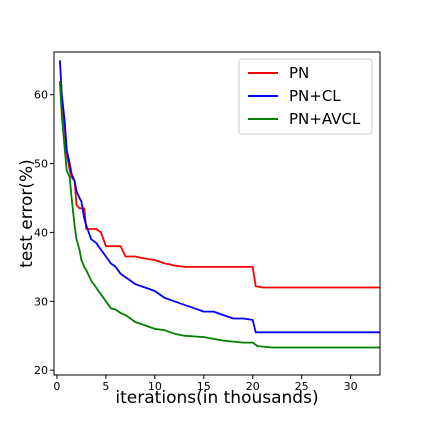 The height and width of the screenshot is (428, 423). Describe the element at coordinates (351, 386) in the screenshot. I see `x-tick-label: 30` at that location.